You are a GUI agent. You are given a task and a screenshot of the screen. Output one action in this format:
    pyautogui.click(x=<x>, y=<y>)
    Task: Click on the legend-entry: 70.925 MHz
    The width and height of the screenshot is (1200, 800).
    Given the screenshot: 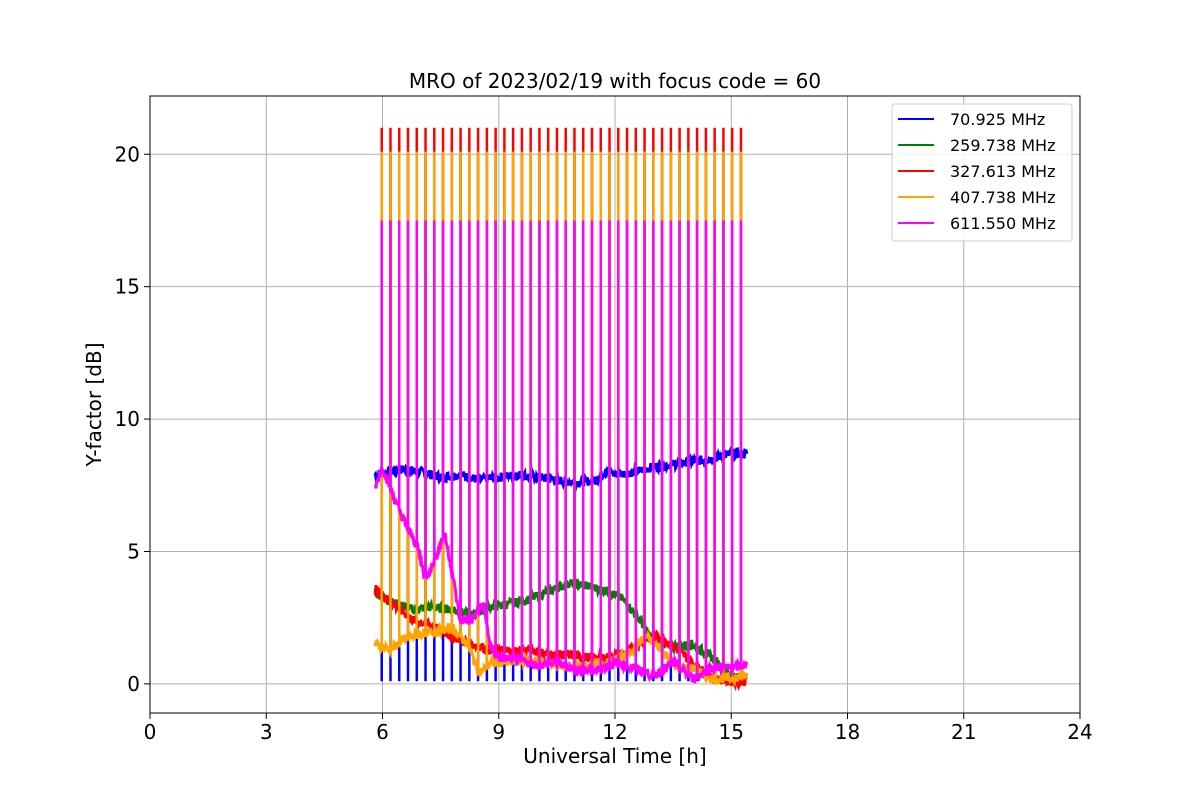 What is the action you would take?
    pyautogui.click(x=997, y=119)
    